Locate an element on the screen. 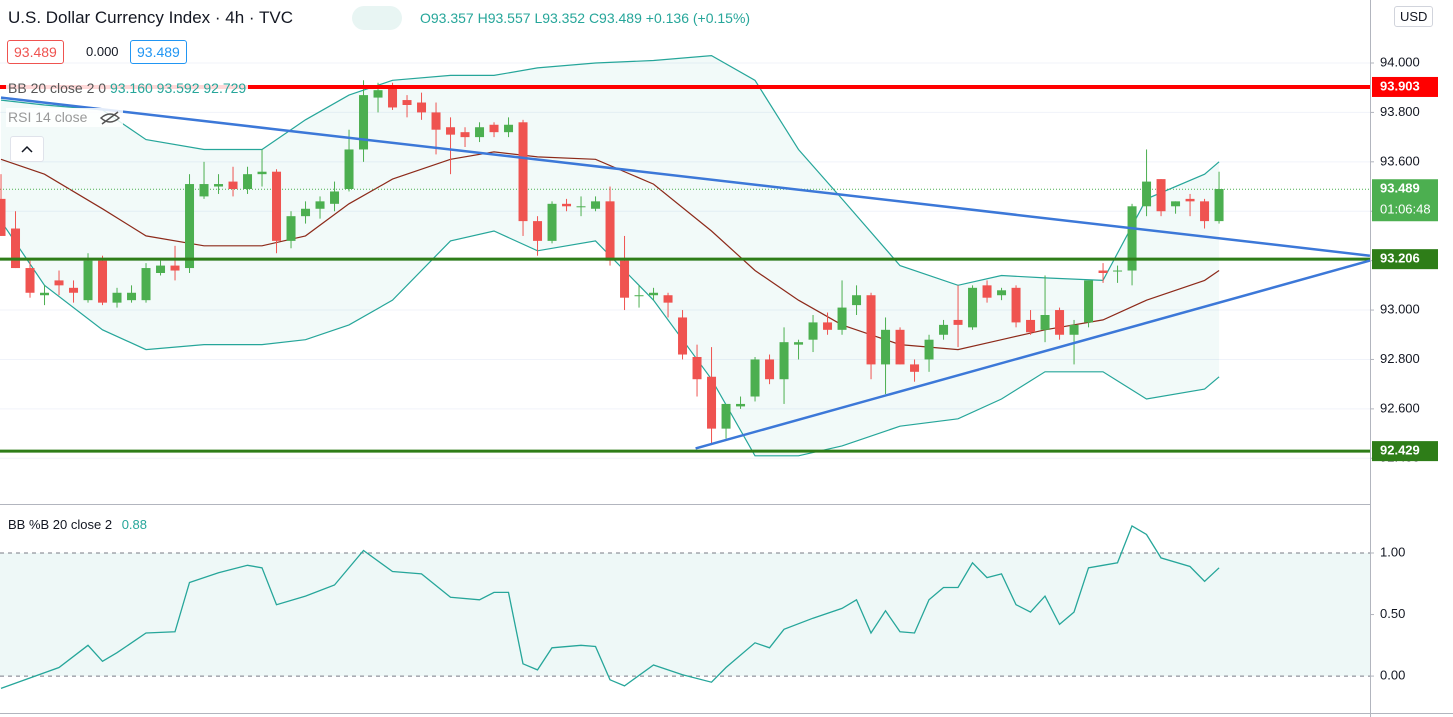 The height and width of the screenshot is (717, 1453). last-price-label: 93.489 is located at coordinates (1400, 188).